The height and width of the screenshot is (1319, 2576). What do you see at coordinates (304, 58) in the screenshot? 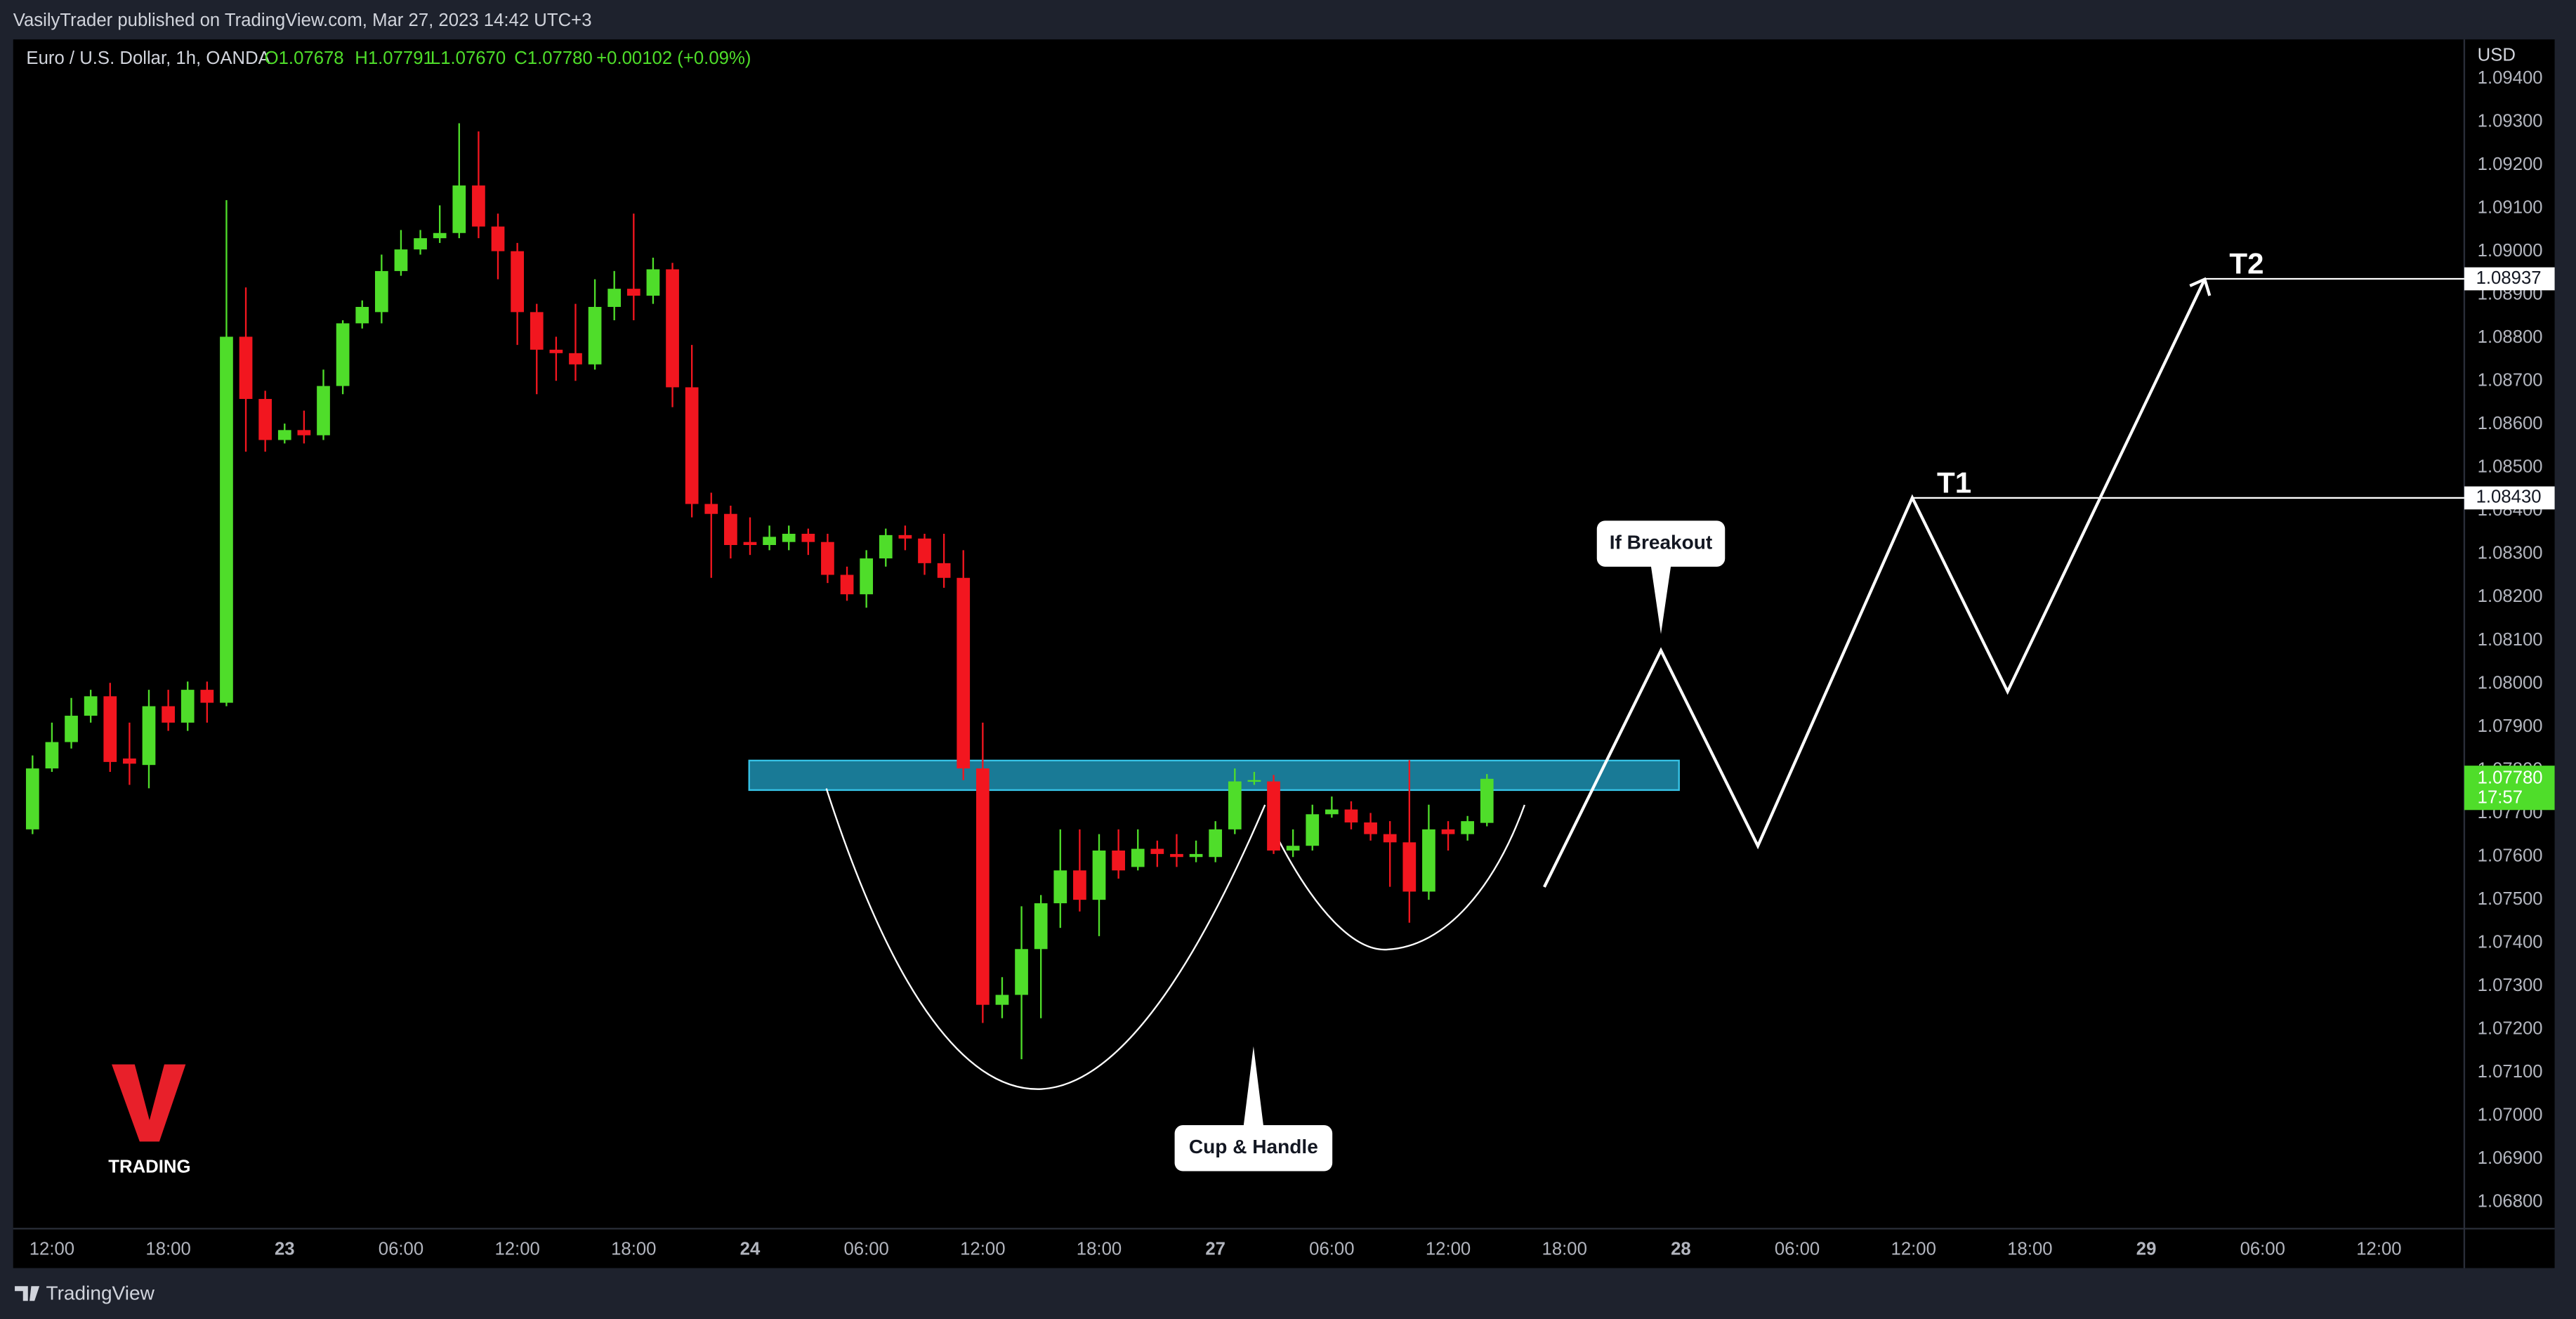
I see `ohlc-open: O1.07678` at bounding box center [304, 58].